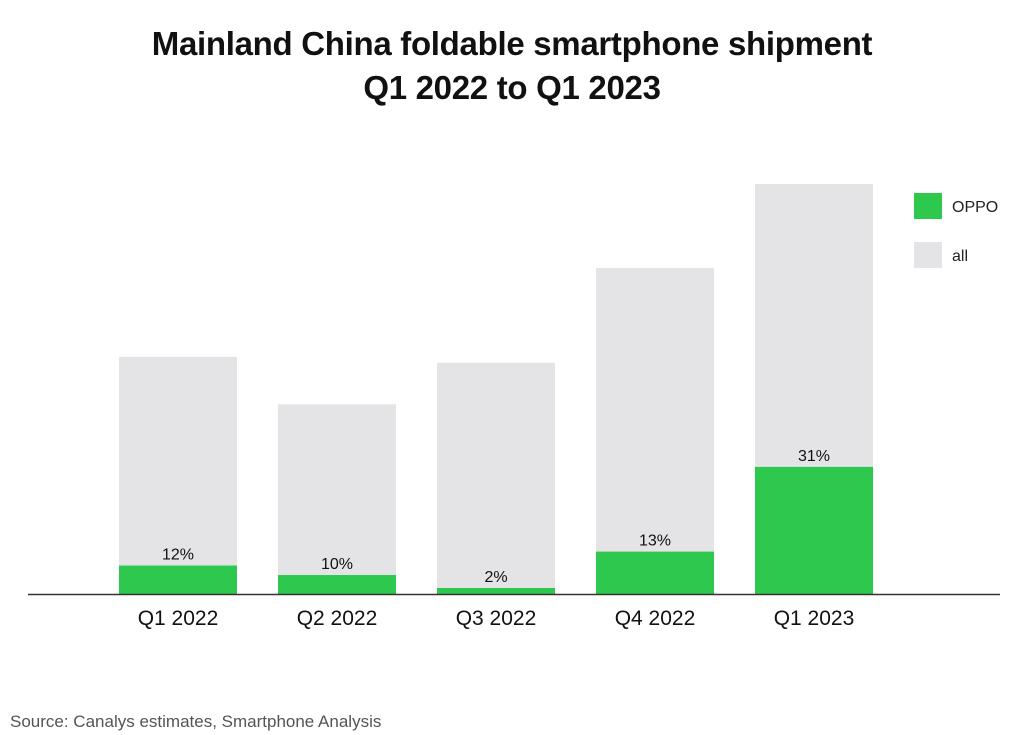  Describe the element at coordinates (928, 206) in the screenshot. I see `legend-swatch-oppo` at that location.